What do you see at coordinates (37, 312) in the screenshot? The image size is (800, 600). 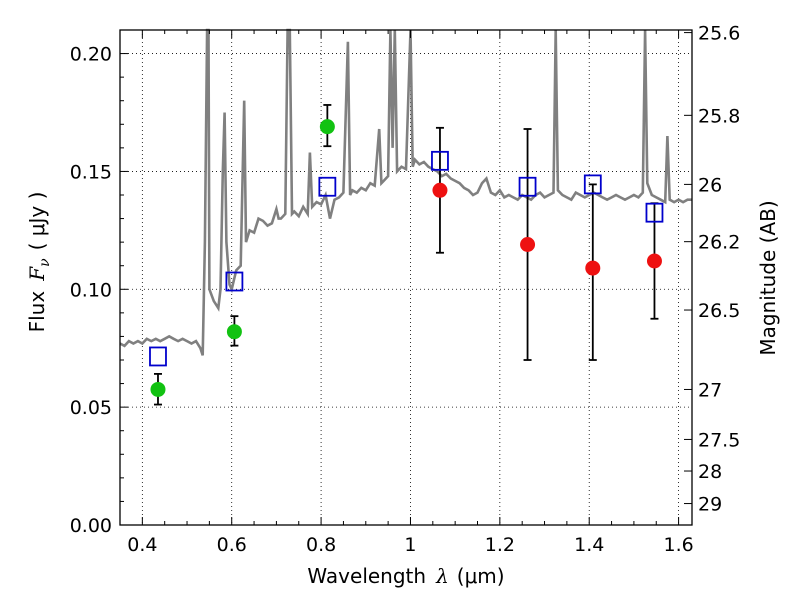 I see `y-axis-title-text: Flux` at bounding box center [37, 312].